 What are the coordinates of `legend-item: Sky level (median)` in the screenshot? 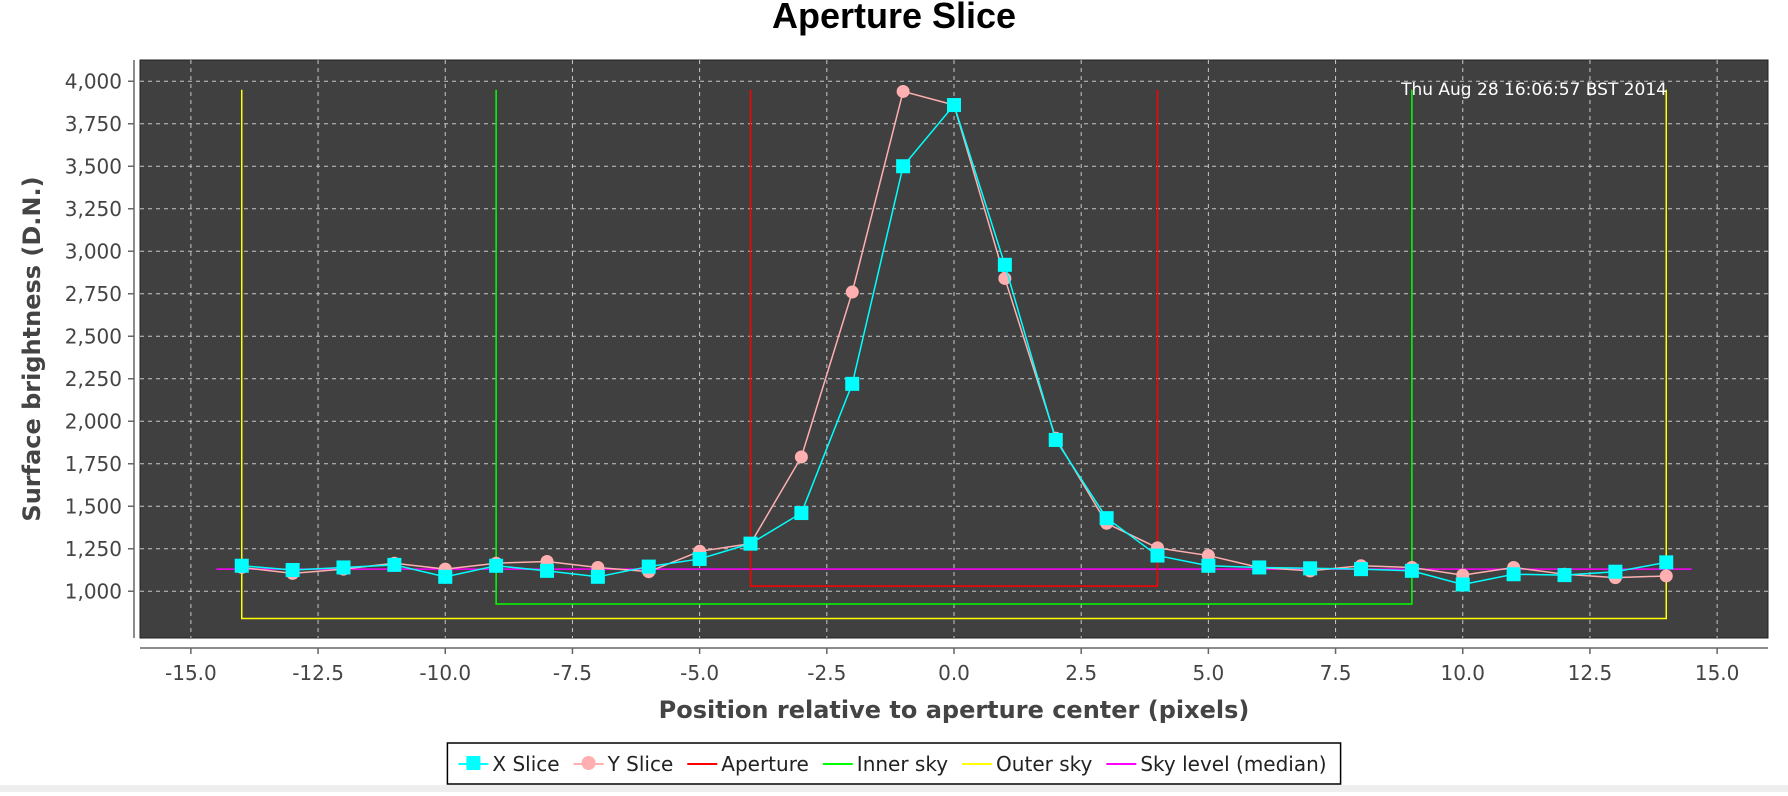 It's located at (1216, 764).